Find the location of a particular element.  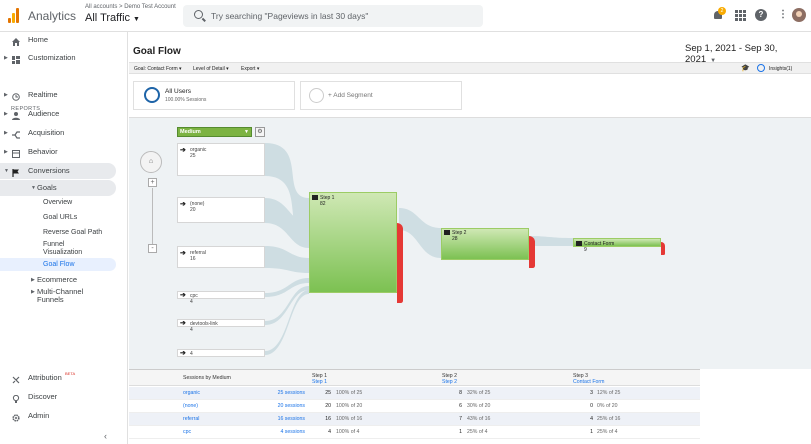

zoom-out-button: - is located at coordinates (152, 248).